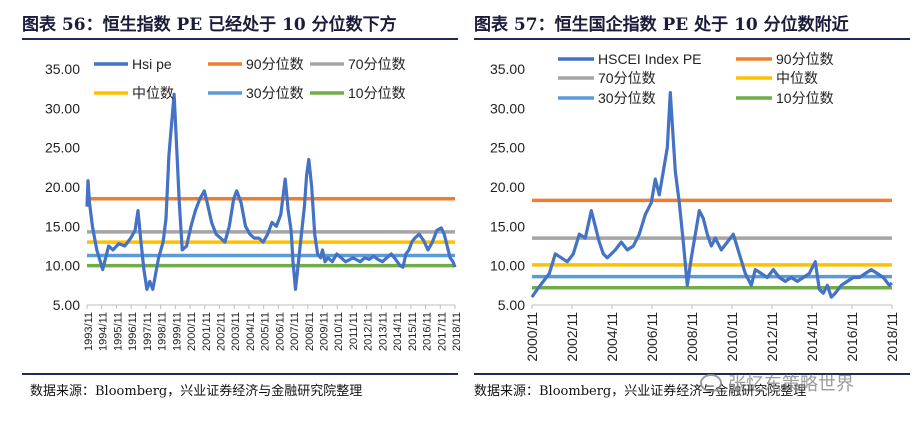 This screenshot has width=916, height=421. I want to click on x-tick-label: 2007/11, so click(295, 331).